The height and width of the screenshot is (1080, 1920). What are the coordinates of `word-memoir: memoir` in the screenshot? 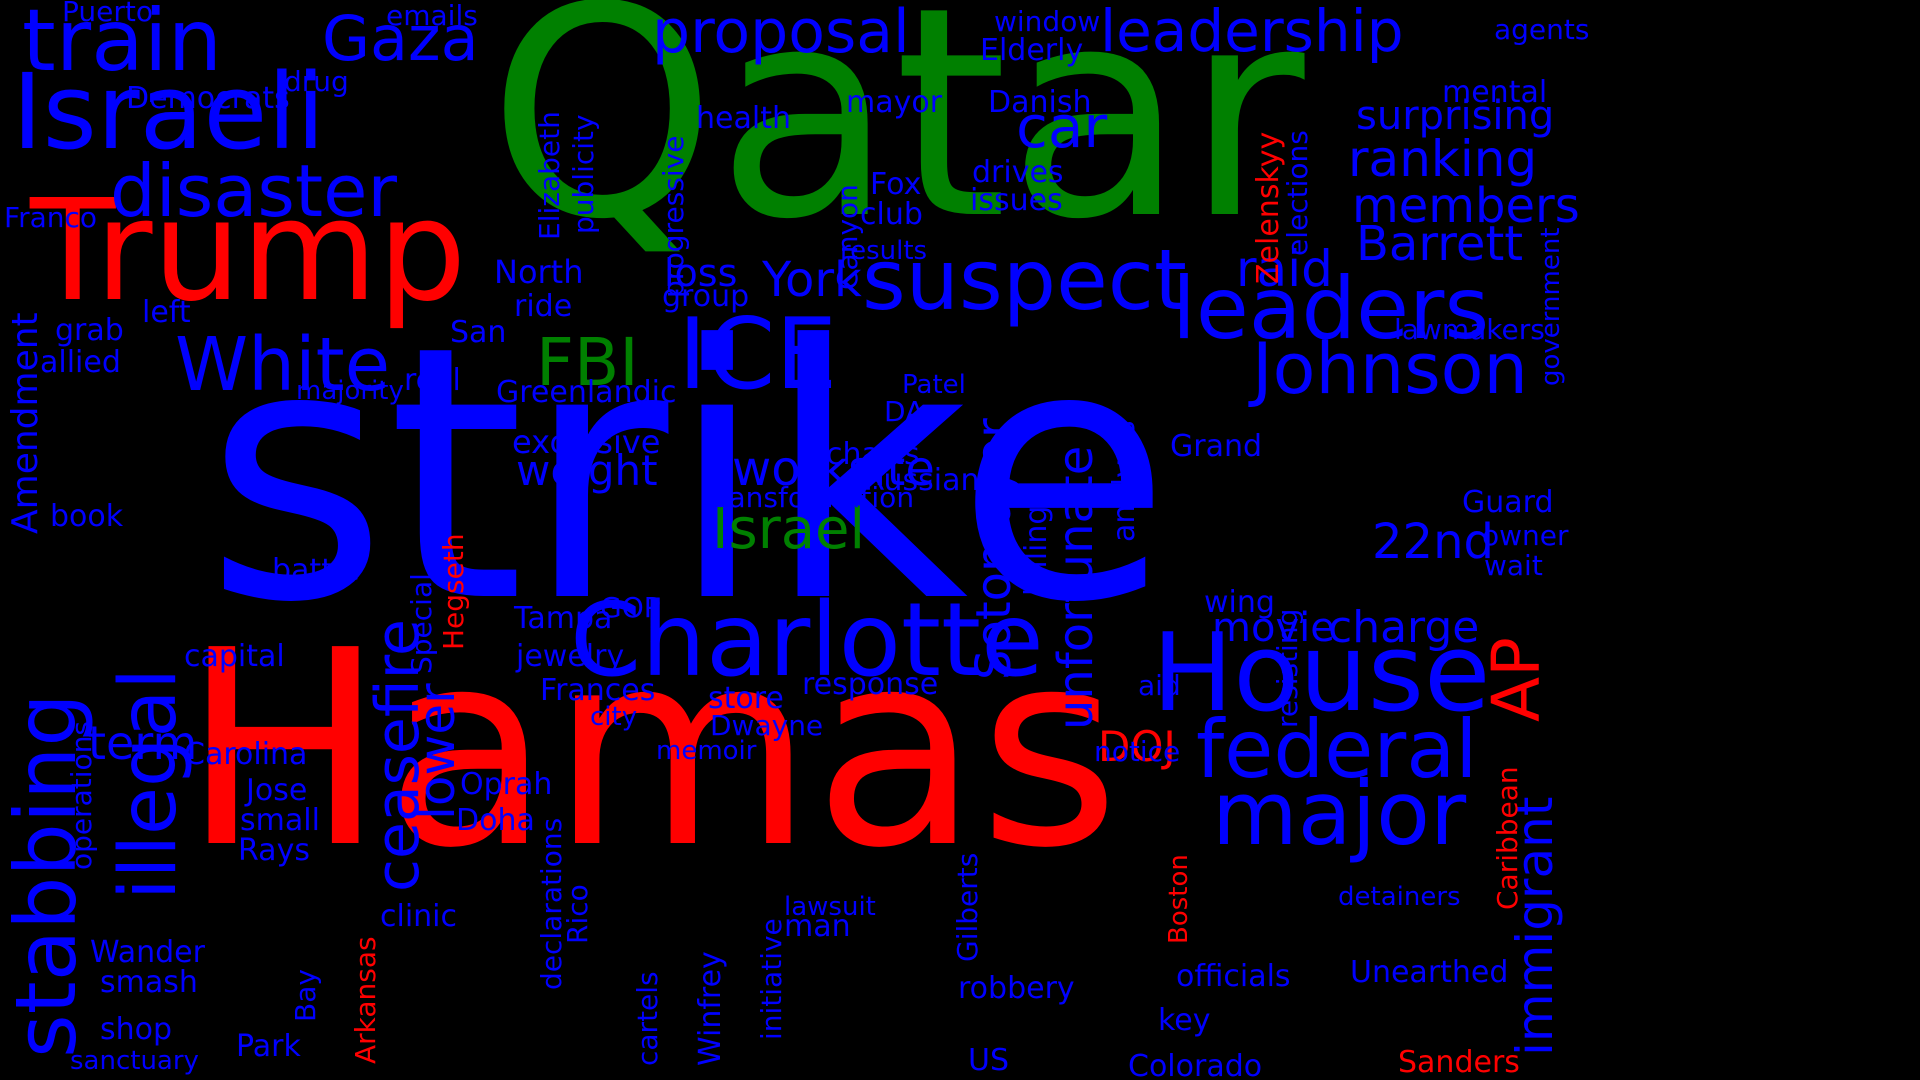 It's located at (706, 751).